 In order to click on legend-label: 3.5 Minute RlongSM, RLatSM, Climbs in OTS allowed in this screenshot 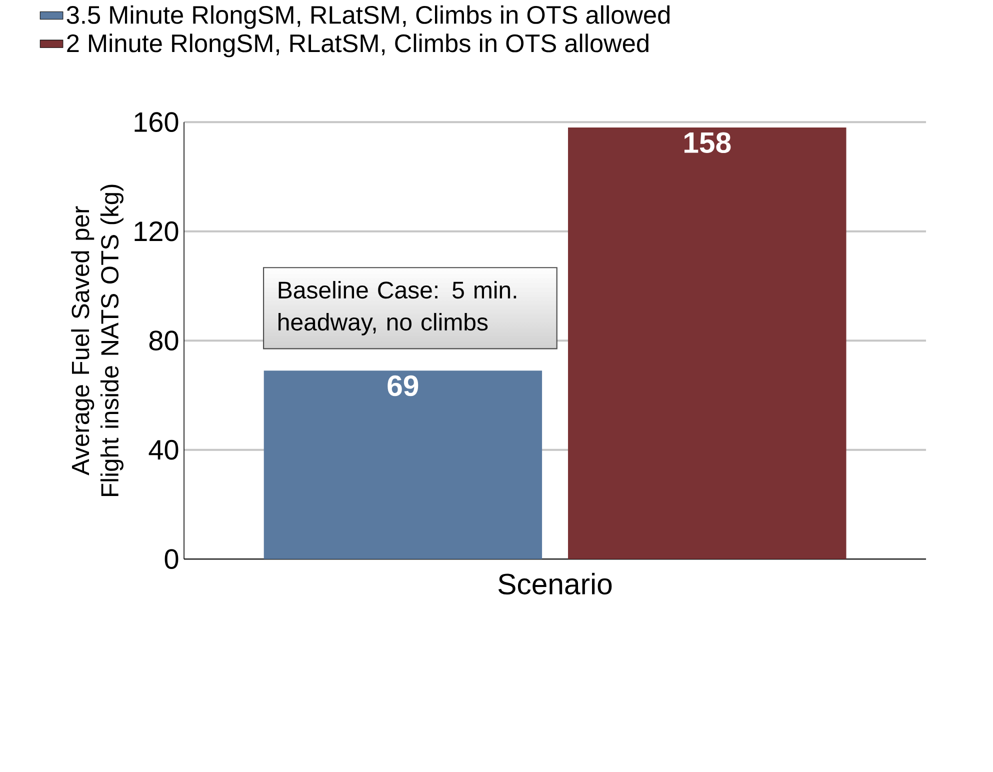, I will do `click(368, 17)`.